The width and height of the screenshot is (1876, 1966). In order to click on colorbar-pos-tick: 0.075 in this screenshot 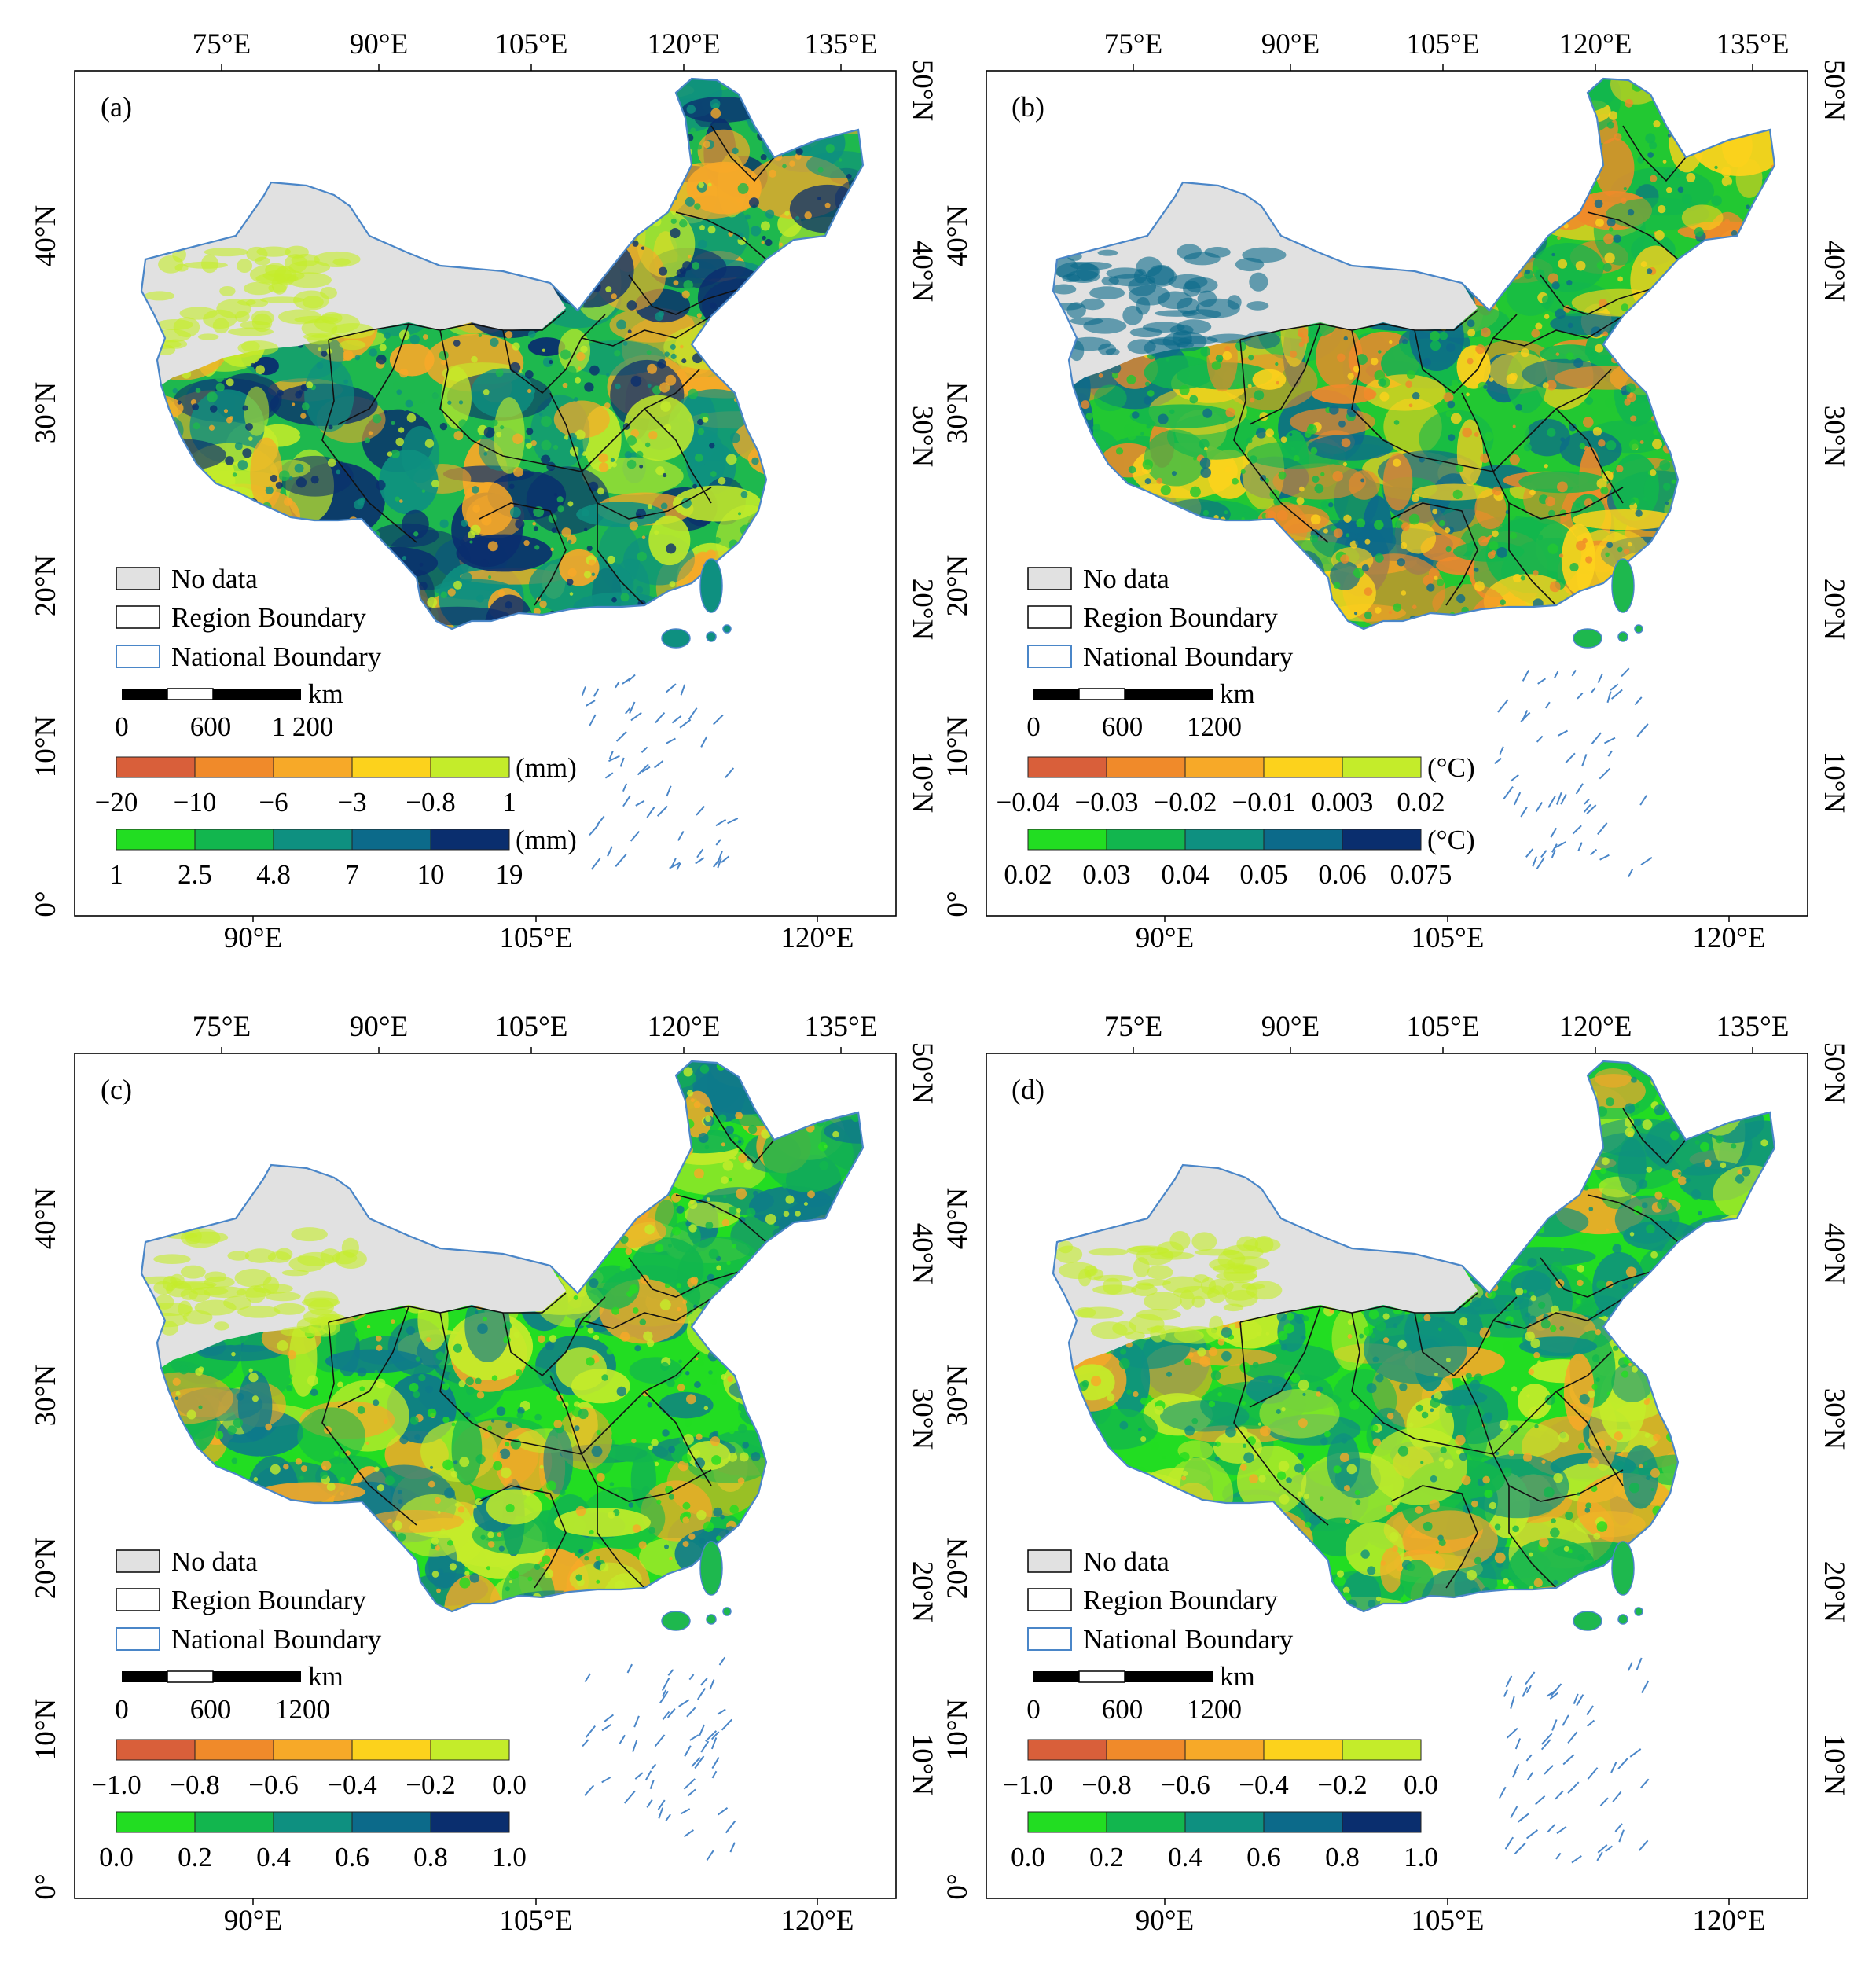, I will do `click(1421, 874)`.